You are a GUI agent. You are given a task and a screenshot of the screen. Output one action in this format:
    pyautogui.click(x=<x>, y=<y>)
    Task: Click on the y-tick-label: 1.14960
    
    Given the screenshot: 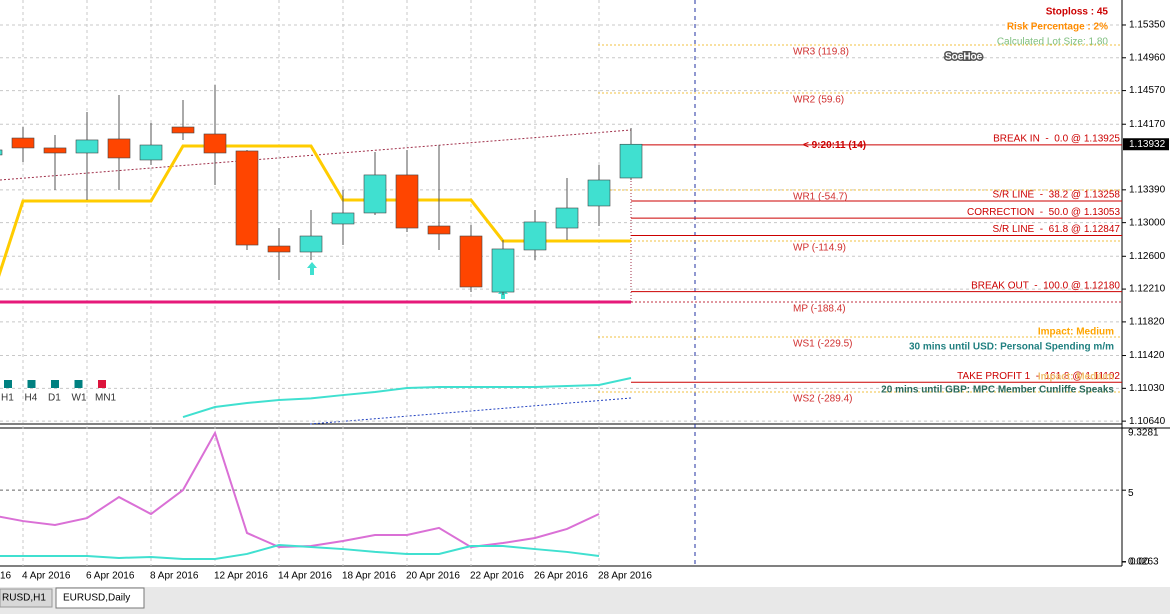 What is the action you would take?
    pyautogui.click(x=1147, y=57)
    